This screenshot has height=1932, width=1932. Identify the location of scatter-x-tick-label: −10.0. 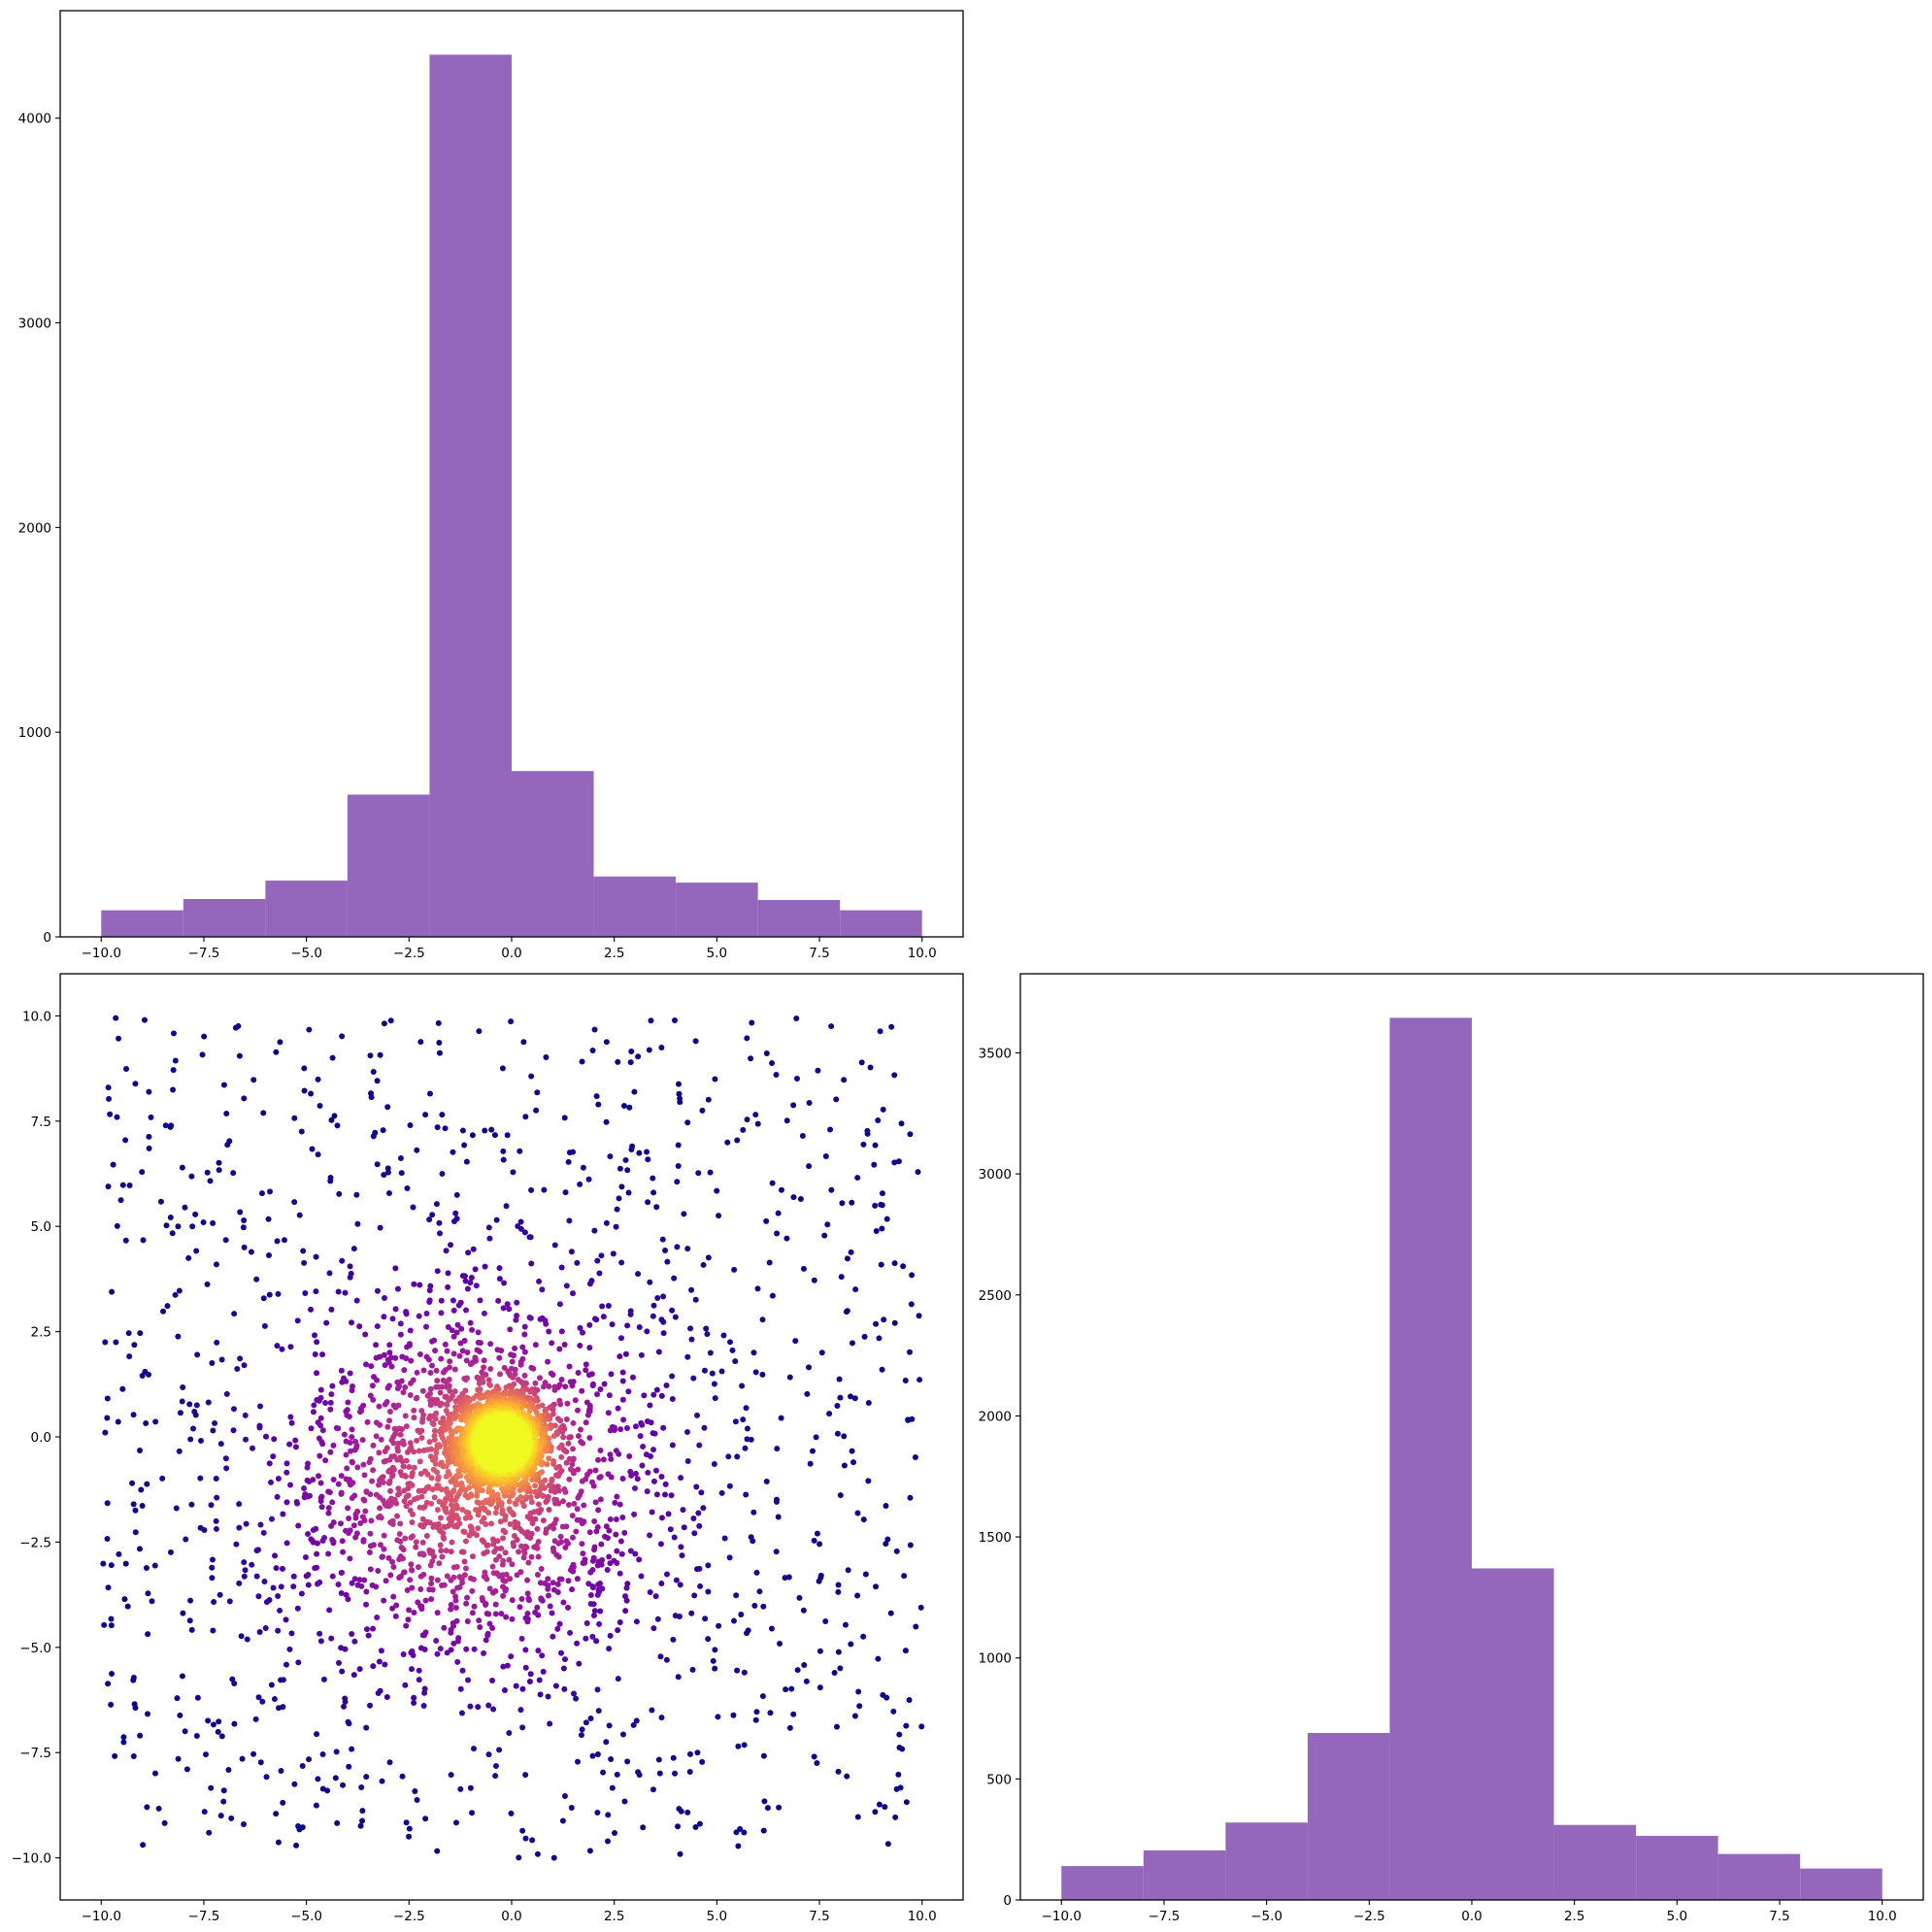
(101, 1916).